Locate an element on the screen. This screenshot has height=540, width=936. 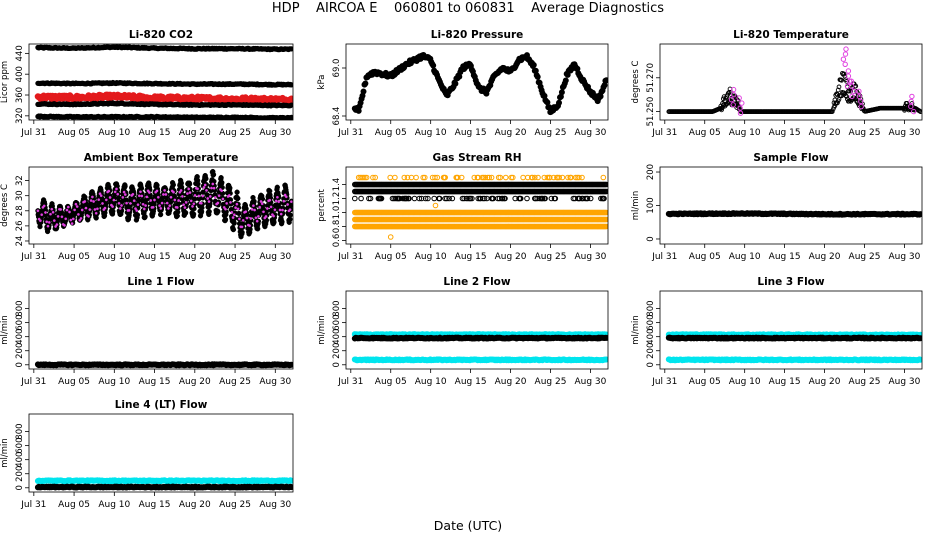
y-axis-label: kPa is located at coordinates (322, 82).